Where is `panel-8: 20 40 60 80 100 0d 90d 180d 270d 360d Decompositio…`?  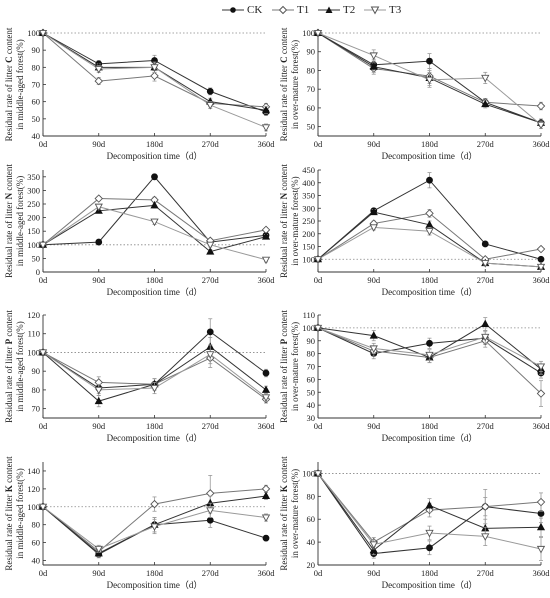
panel-8: 20 40 60 80 100 0d 90d 180d 270d 360d Decompositio… is located at coordinates (414, 523).